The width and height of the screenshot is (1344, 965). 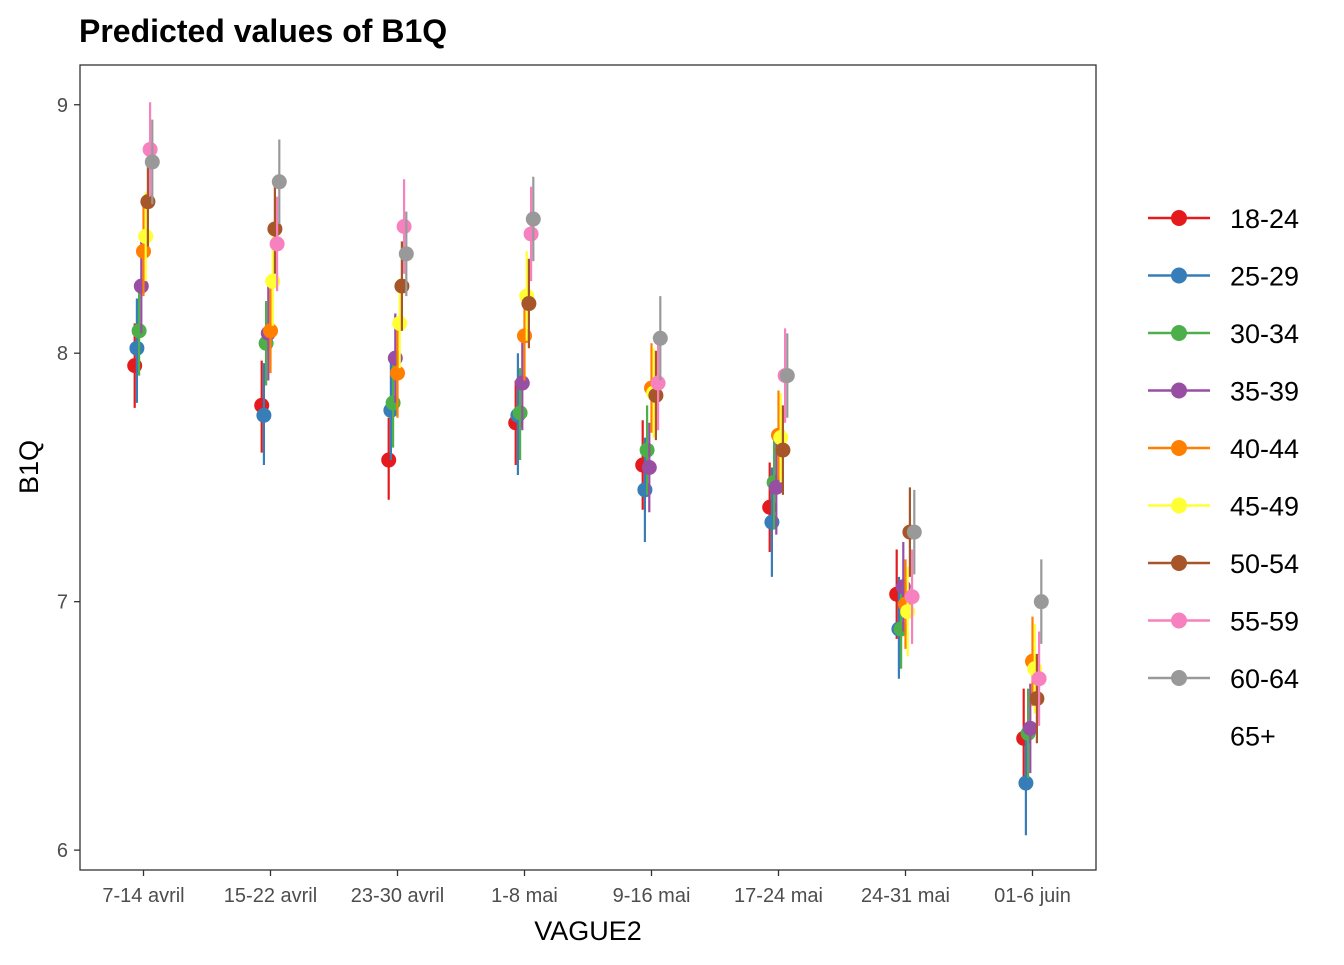 What do you see at coordinates (1223, 679) in the screenshot?
I see `legend-item: 60-64` at bounding box center [1223, 679].